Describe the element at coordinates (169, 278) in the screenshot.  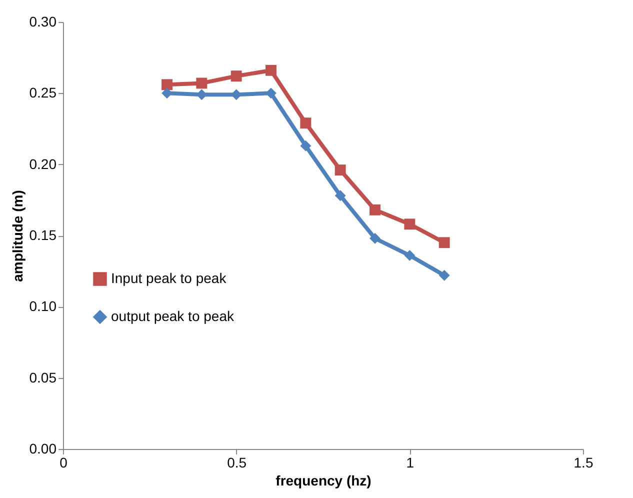
I see `legend-label: Input peak to peak` at that location.